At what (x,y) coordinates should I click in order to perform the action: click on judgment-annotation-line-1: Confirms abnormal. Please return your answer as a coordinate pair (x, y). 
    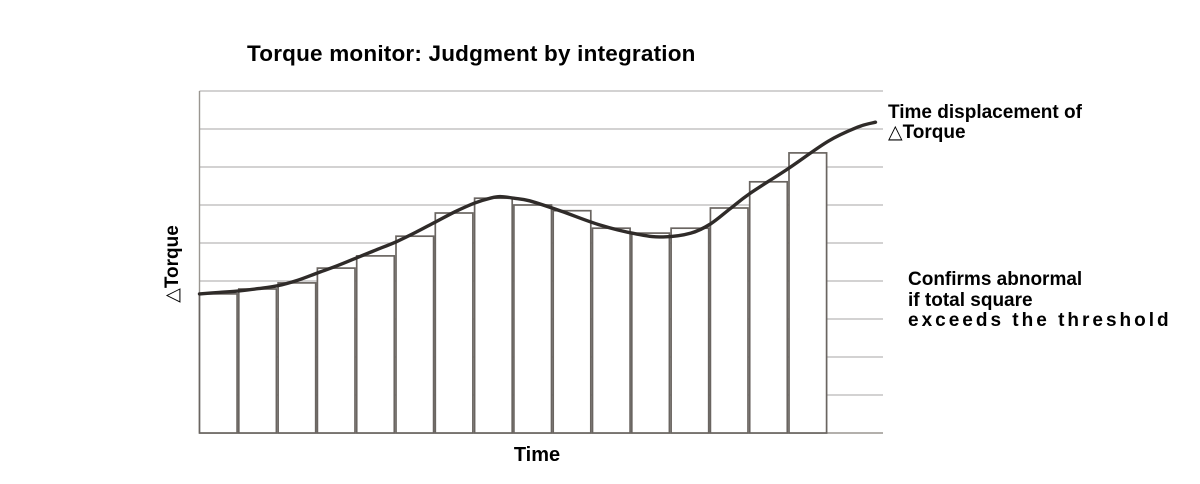
    Looking at the image, I should click on (995, 279).